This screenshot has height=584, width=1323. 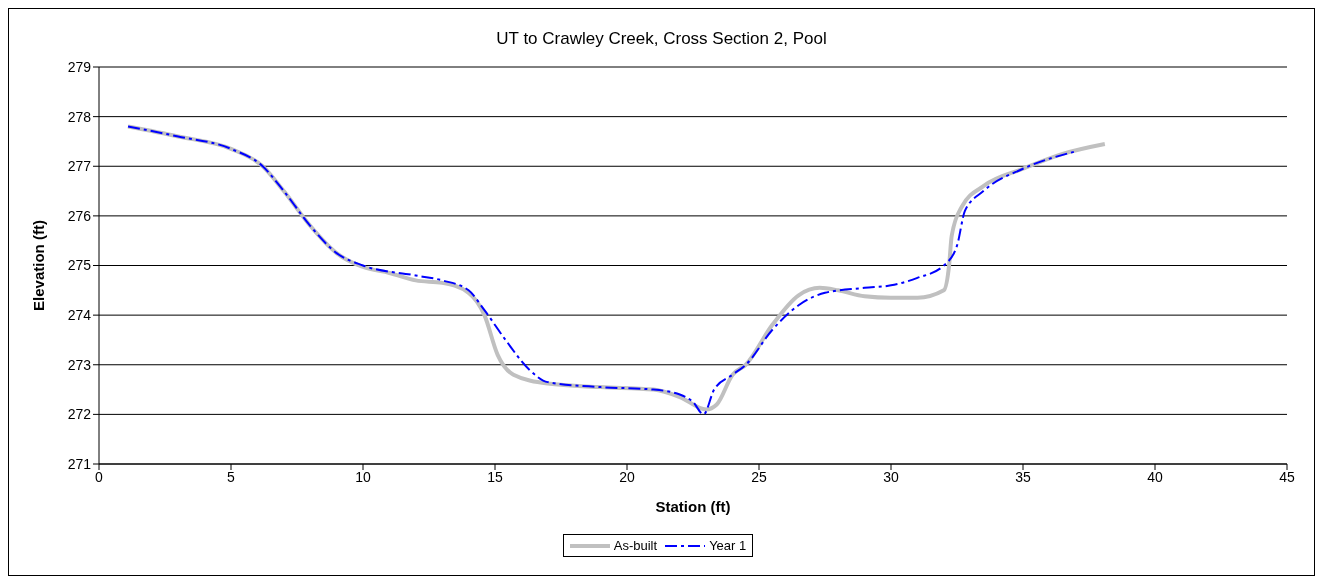 I want to click on x-tick-label: 5, so click(x=231, y=476).